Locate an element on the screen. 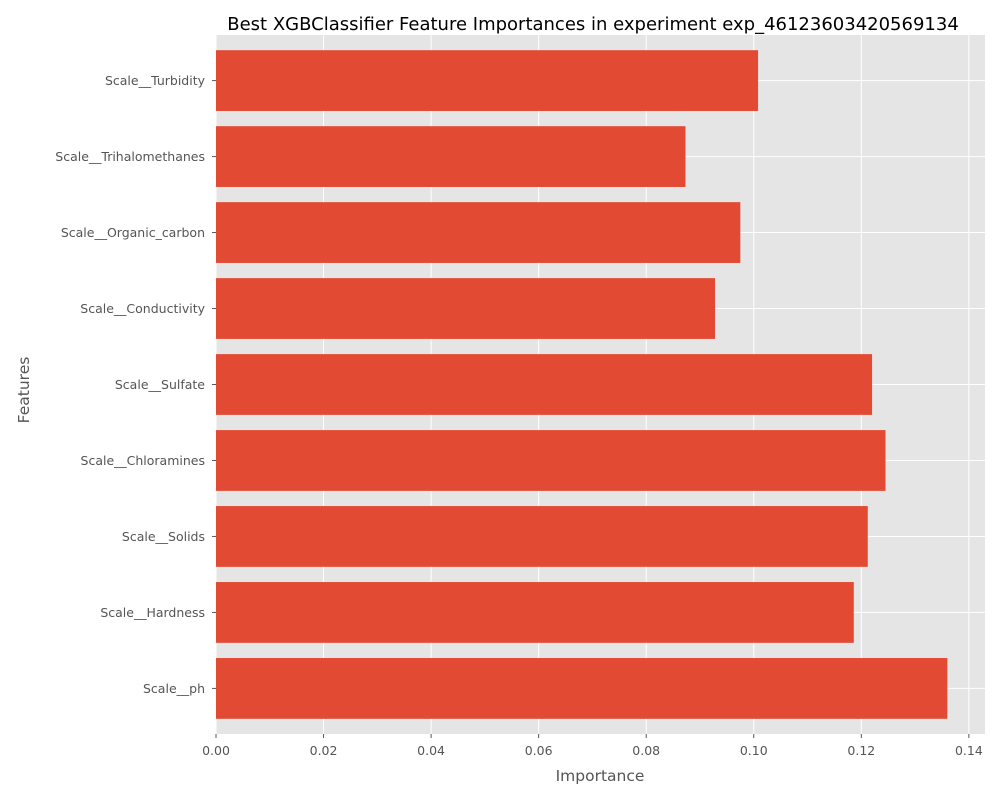 Image resolution: width=1000 pixels, height=800 pixels. bar-scale-trihalomethanes is located at coordinates (451, 156).